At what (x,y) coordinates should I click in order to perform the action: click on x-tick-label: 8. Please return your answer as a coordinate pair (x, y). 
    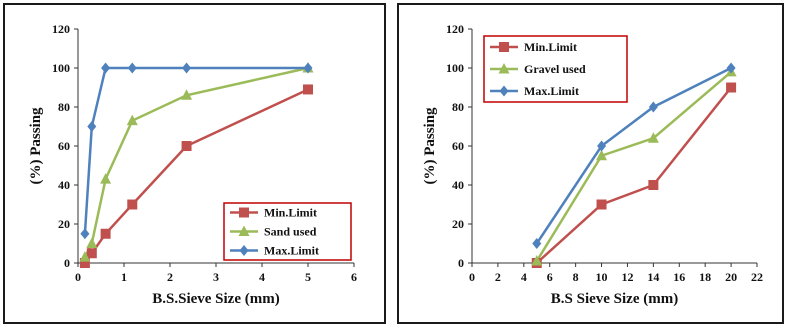
    Looking at the image, I should click on (576, 277).